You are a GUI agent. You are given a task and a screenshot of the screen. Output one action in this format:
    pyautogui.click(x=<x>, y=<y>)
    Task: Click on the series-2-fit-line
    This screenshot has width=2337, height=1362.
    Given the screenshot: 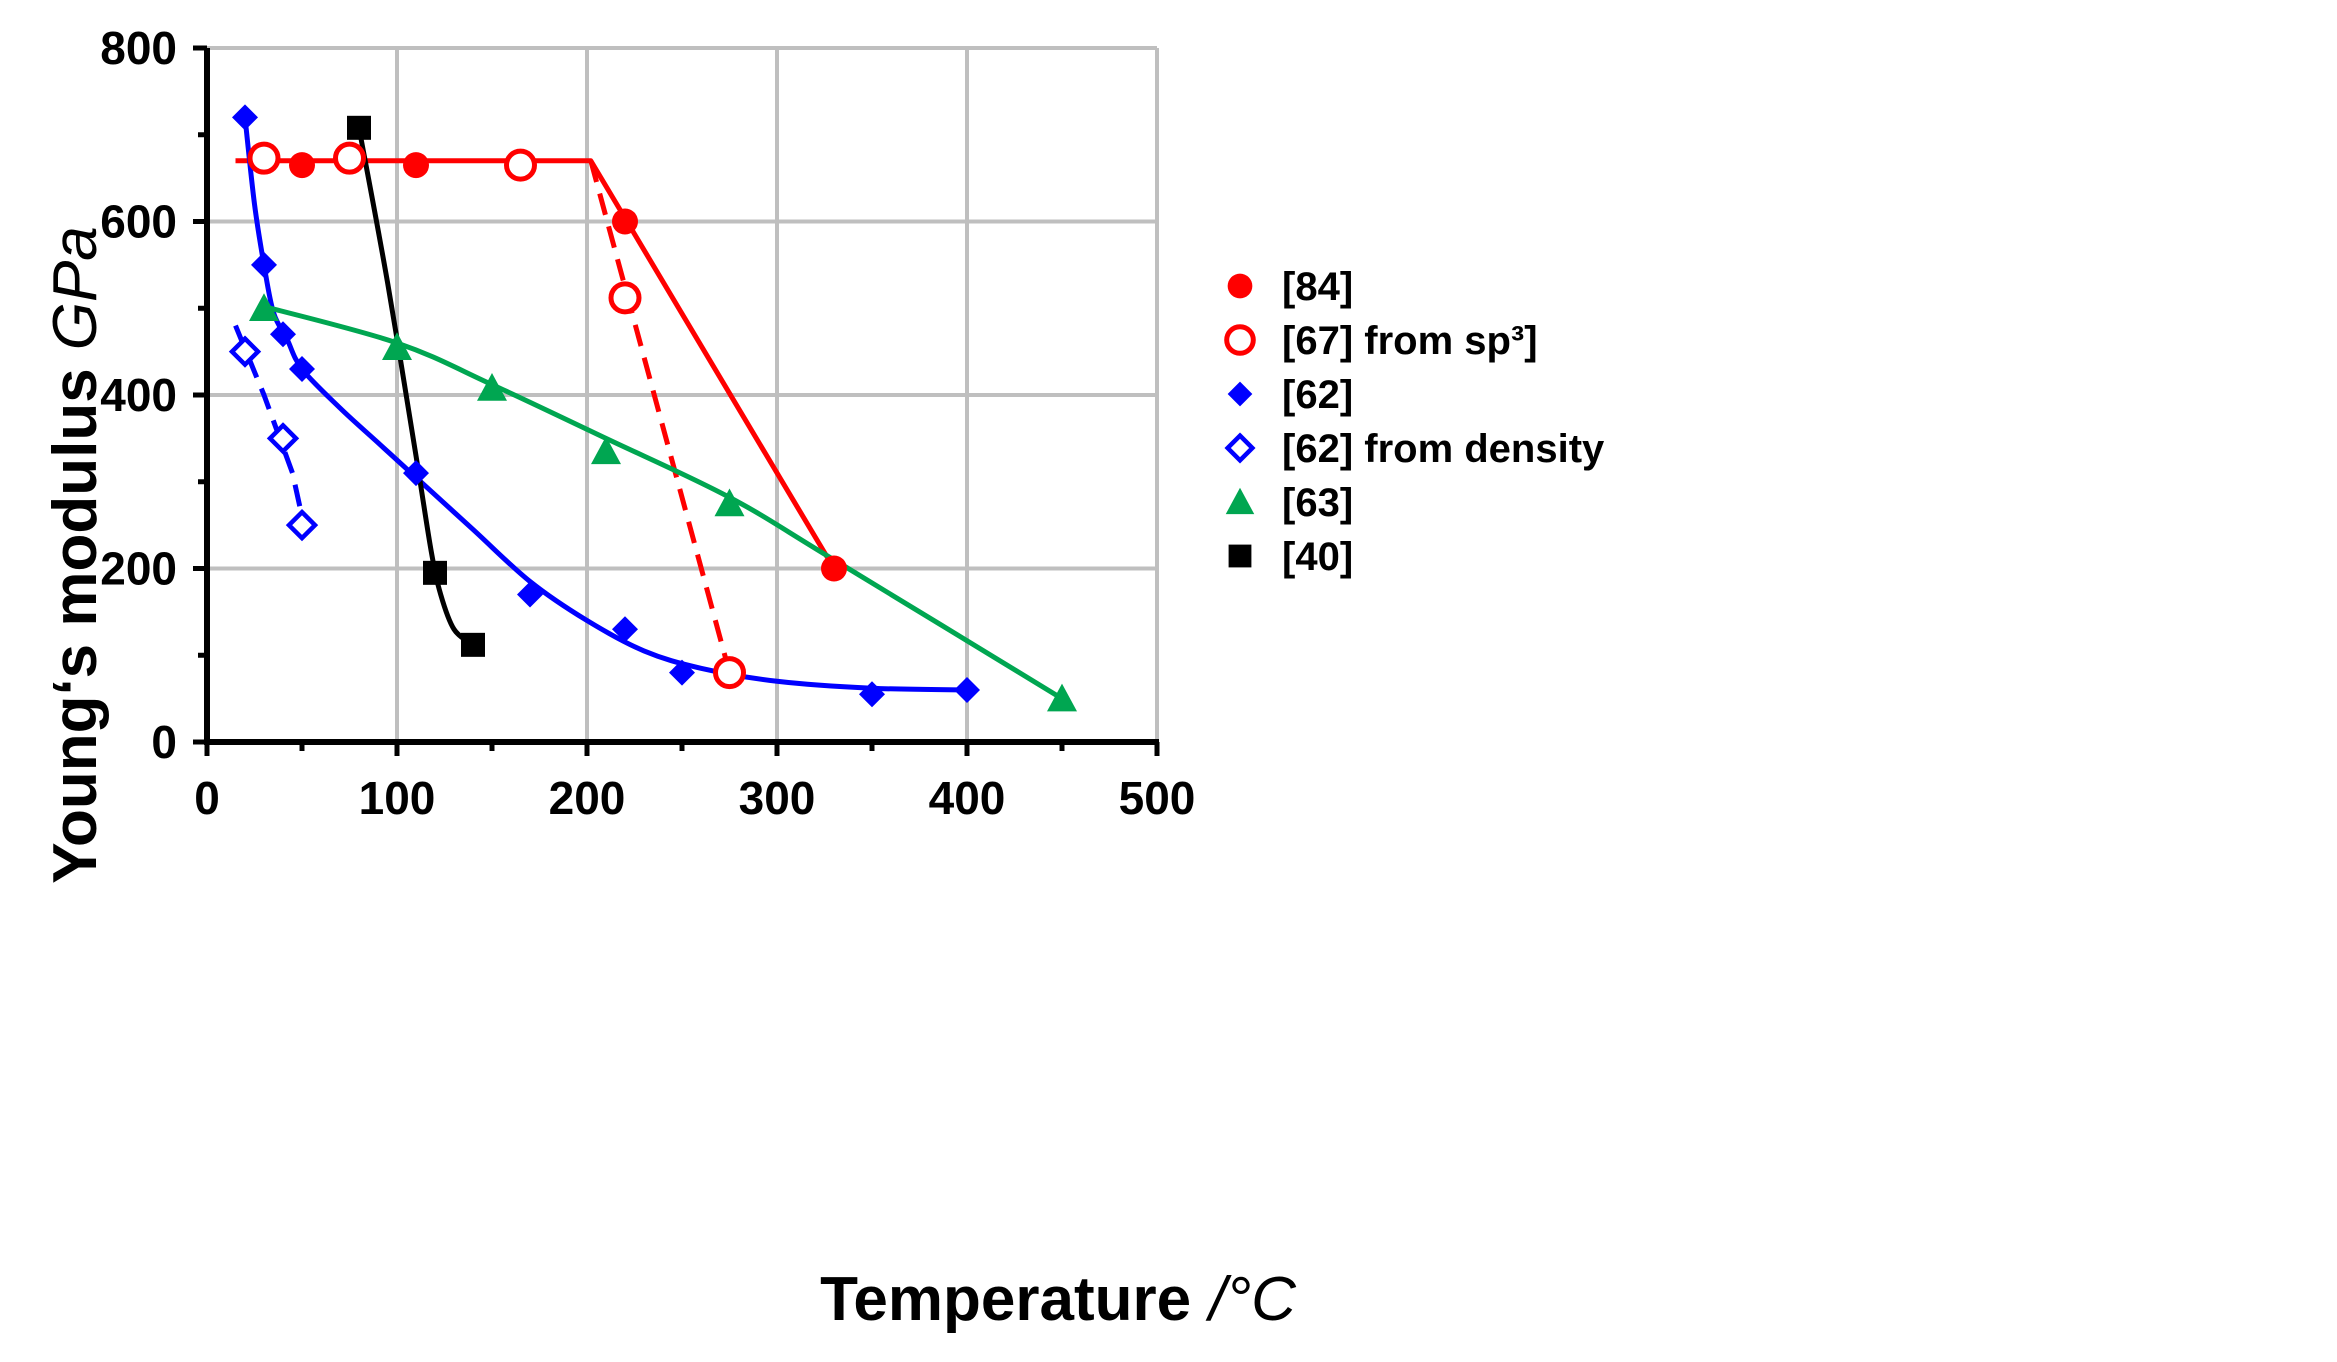 What is the action you would take?
    pyautogui.click(x=605, y=405)
    